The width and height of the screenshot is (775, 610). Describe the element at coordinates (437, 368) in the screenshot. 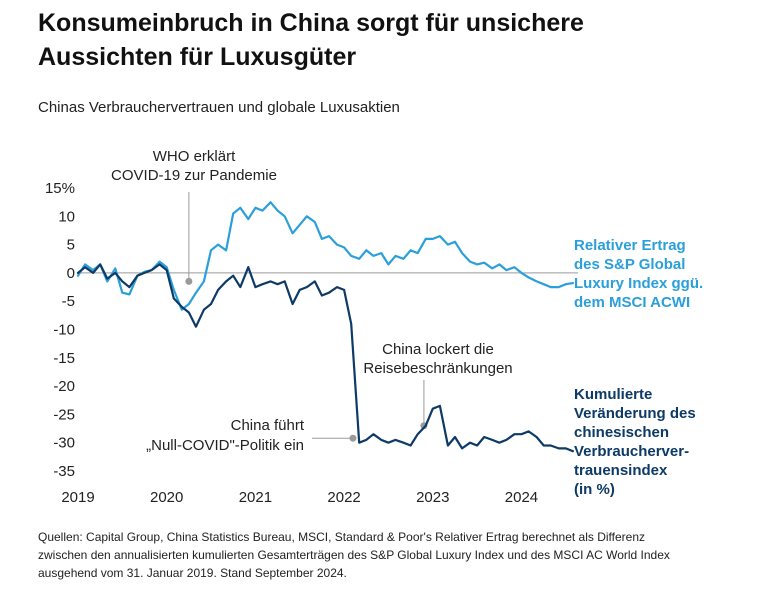

I see `reopening-line-2: Reisebeschränkungen` at that location.